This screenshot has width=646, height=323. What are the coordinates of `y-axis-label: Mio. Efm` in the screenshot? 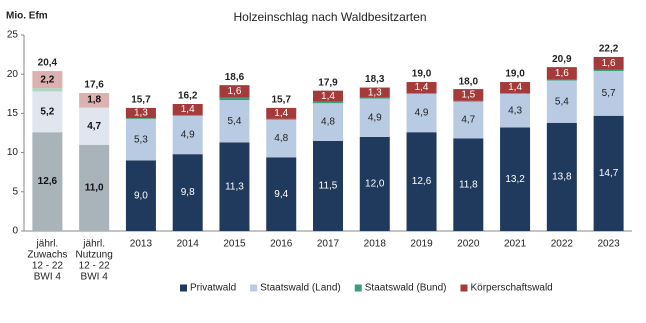 It's located at (27, 16).